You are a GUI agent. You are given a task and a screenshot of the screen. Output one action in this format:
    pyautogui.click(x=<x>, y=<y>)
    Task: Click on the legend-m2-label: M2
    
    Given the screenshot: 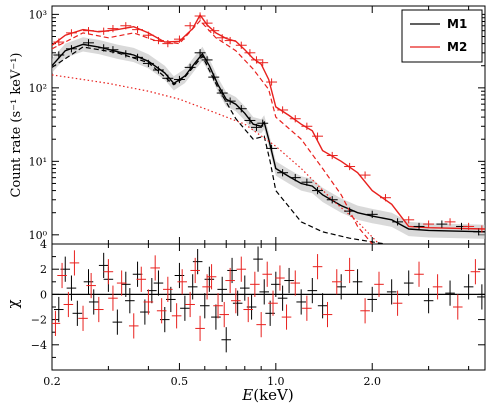 What is the action you would take?
    pyautogui.click(x=457, y=47)
    